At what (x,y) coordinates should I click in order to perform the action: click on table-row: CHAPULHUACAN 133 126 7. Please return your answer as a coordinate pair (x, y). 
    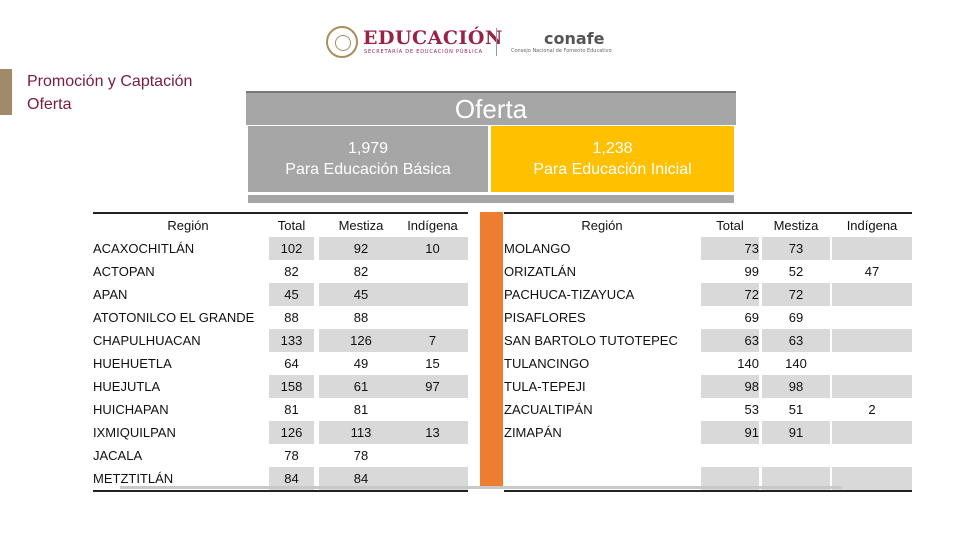
    Looking at the image, I should click on (280, 340).